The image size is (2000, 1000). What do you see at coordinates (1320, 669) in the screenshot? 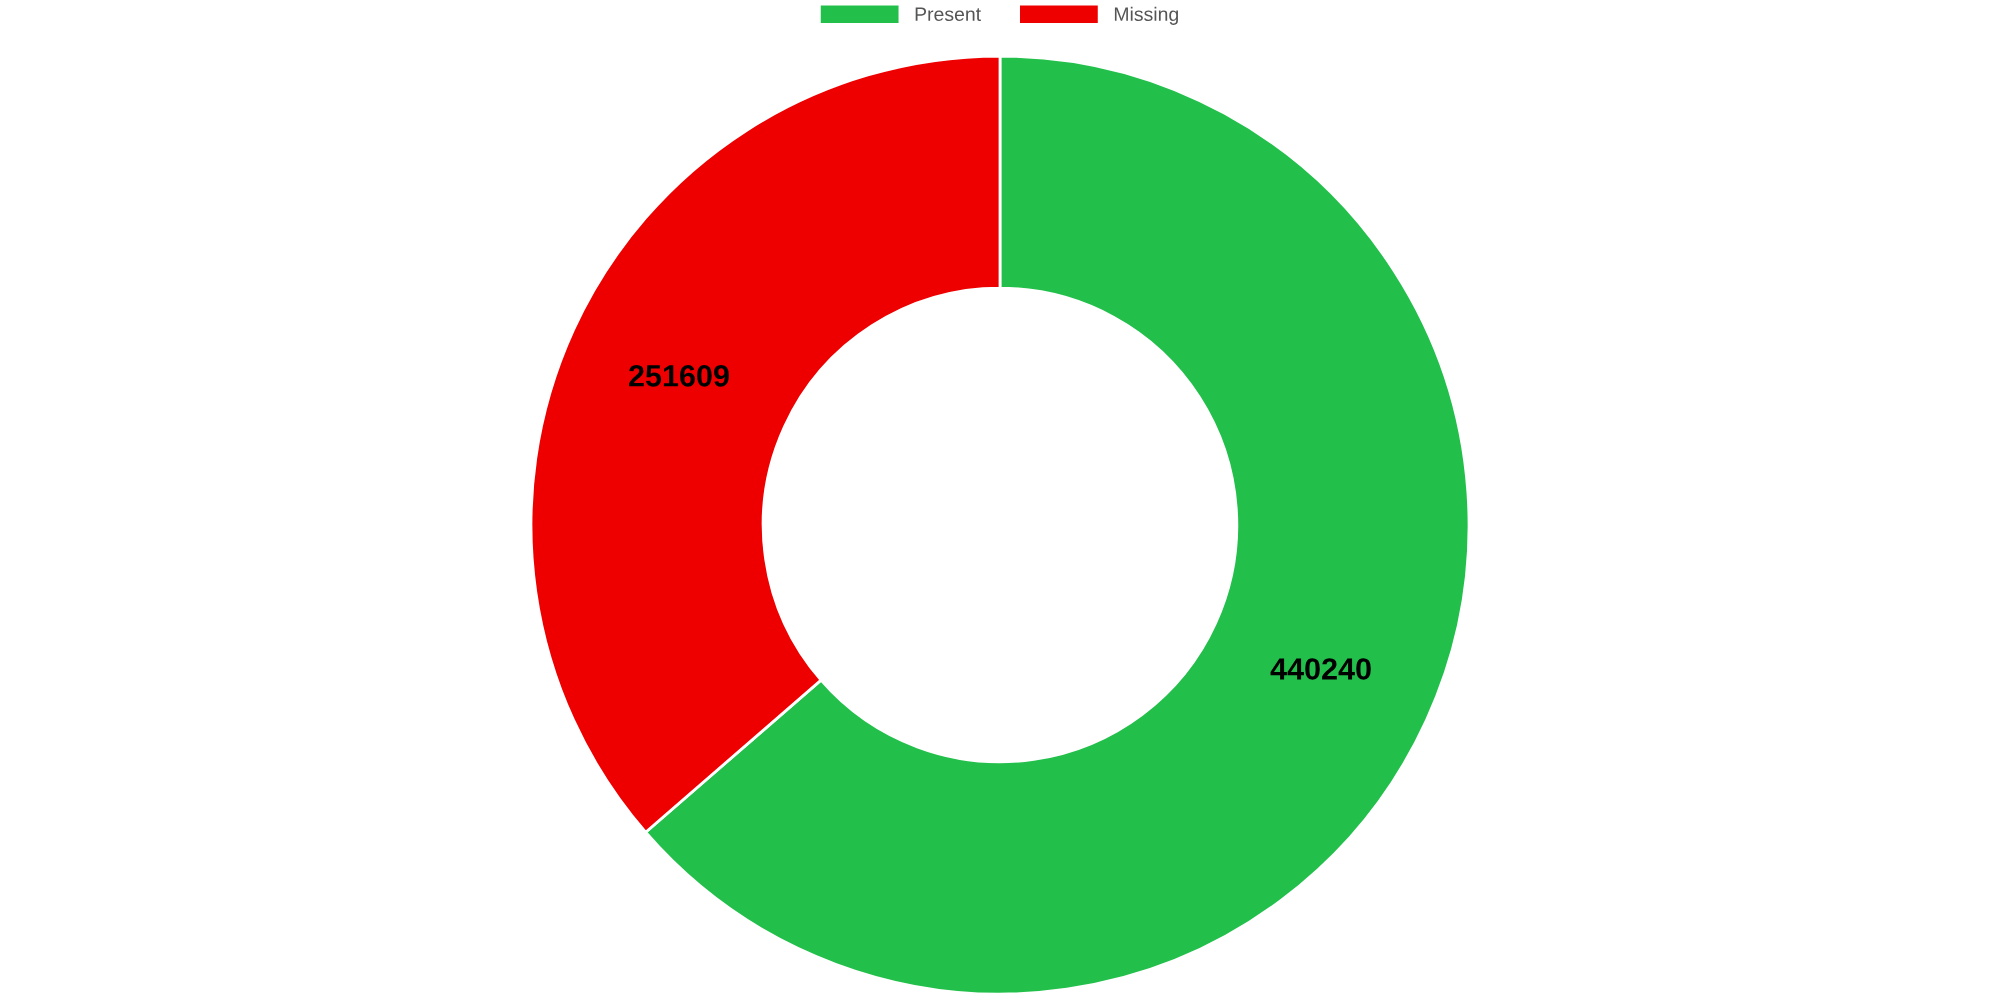
I see `data-label: 440240` at bounding box center [1320, 669].